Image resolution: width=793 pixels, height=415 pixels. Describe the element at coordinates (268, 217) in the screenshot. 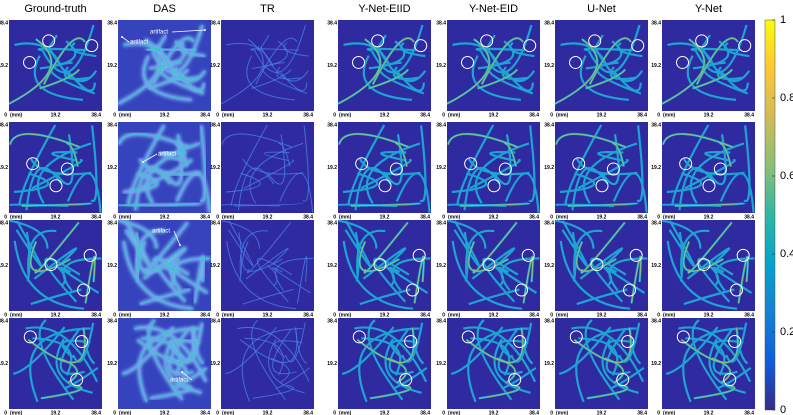

I see `x-axis-label: 19.2` at that location.